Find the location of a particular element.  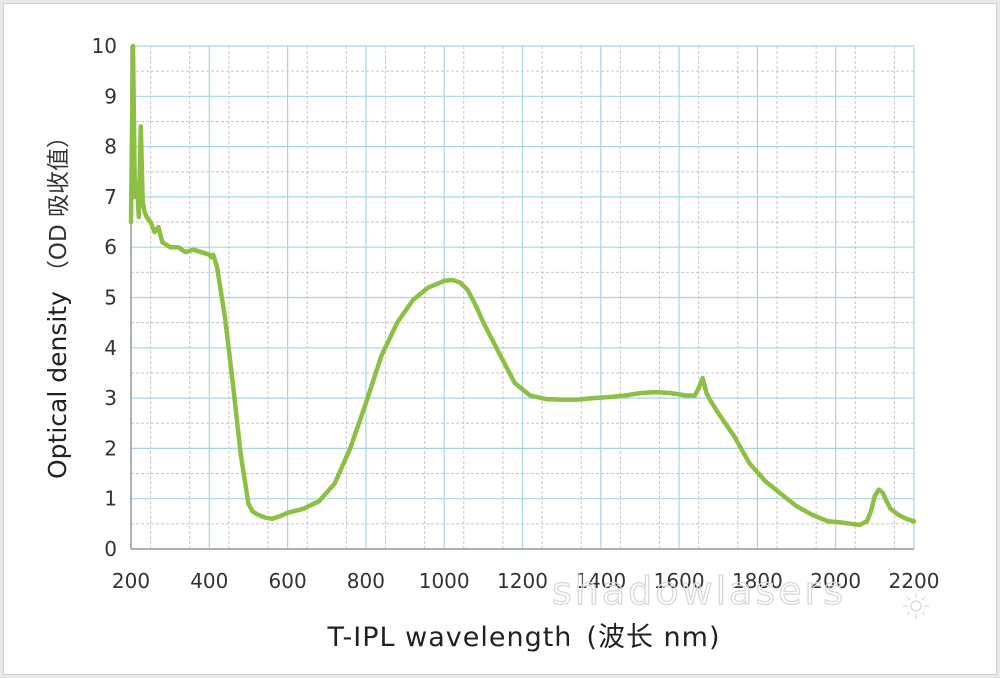

y-tick-label: 3 is located at coordinates (110, 398).